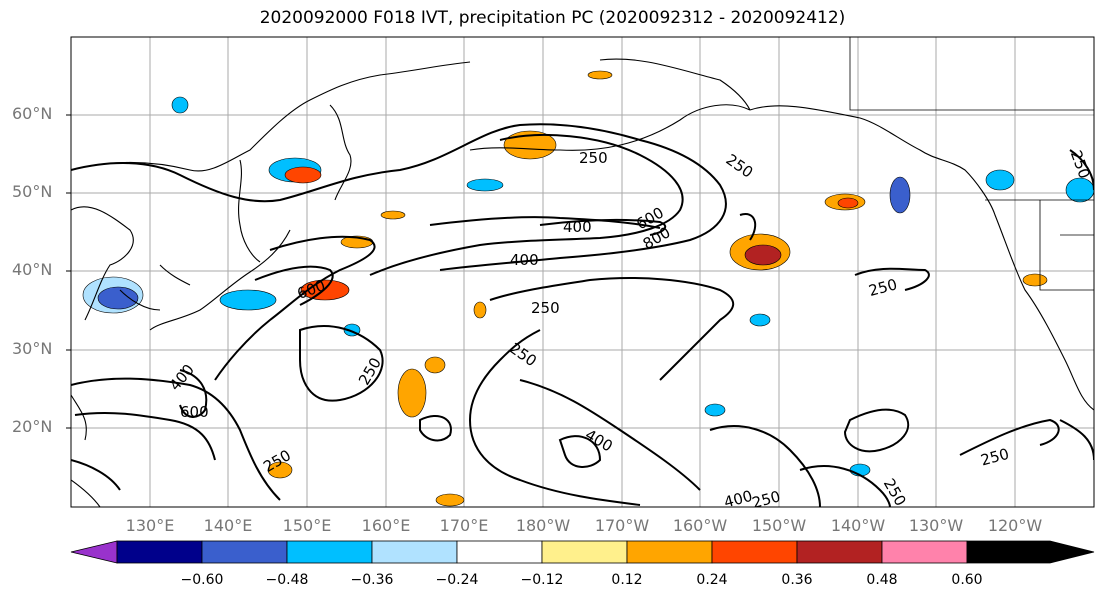 Image resolution: width=1105 pixels, height=601 pixels. Describe the element at coordinates (712, 580) in the screenshot. I see `colorbar-tick-label: 0.24` at that location.